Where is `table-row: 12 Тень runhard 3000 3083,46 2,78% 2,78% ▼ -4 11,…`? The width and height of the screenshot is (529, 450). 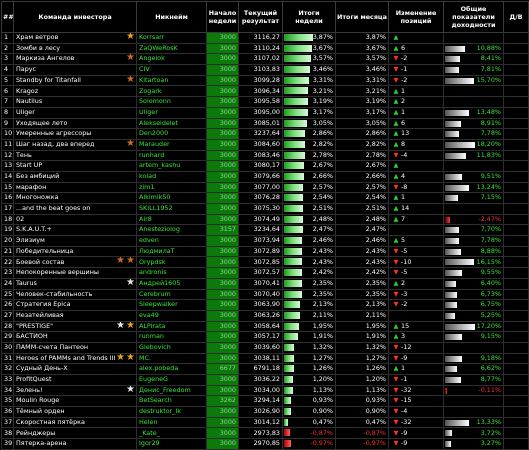
table-row: 12 Тень runhard 3000 3083,46 2,78% 2,78% ▼ -4 11,… is located at coordinates (265, 155).